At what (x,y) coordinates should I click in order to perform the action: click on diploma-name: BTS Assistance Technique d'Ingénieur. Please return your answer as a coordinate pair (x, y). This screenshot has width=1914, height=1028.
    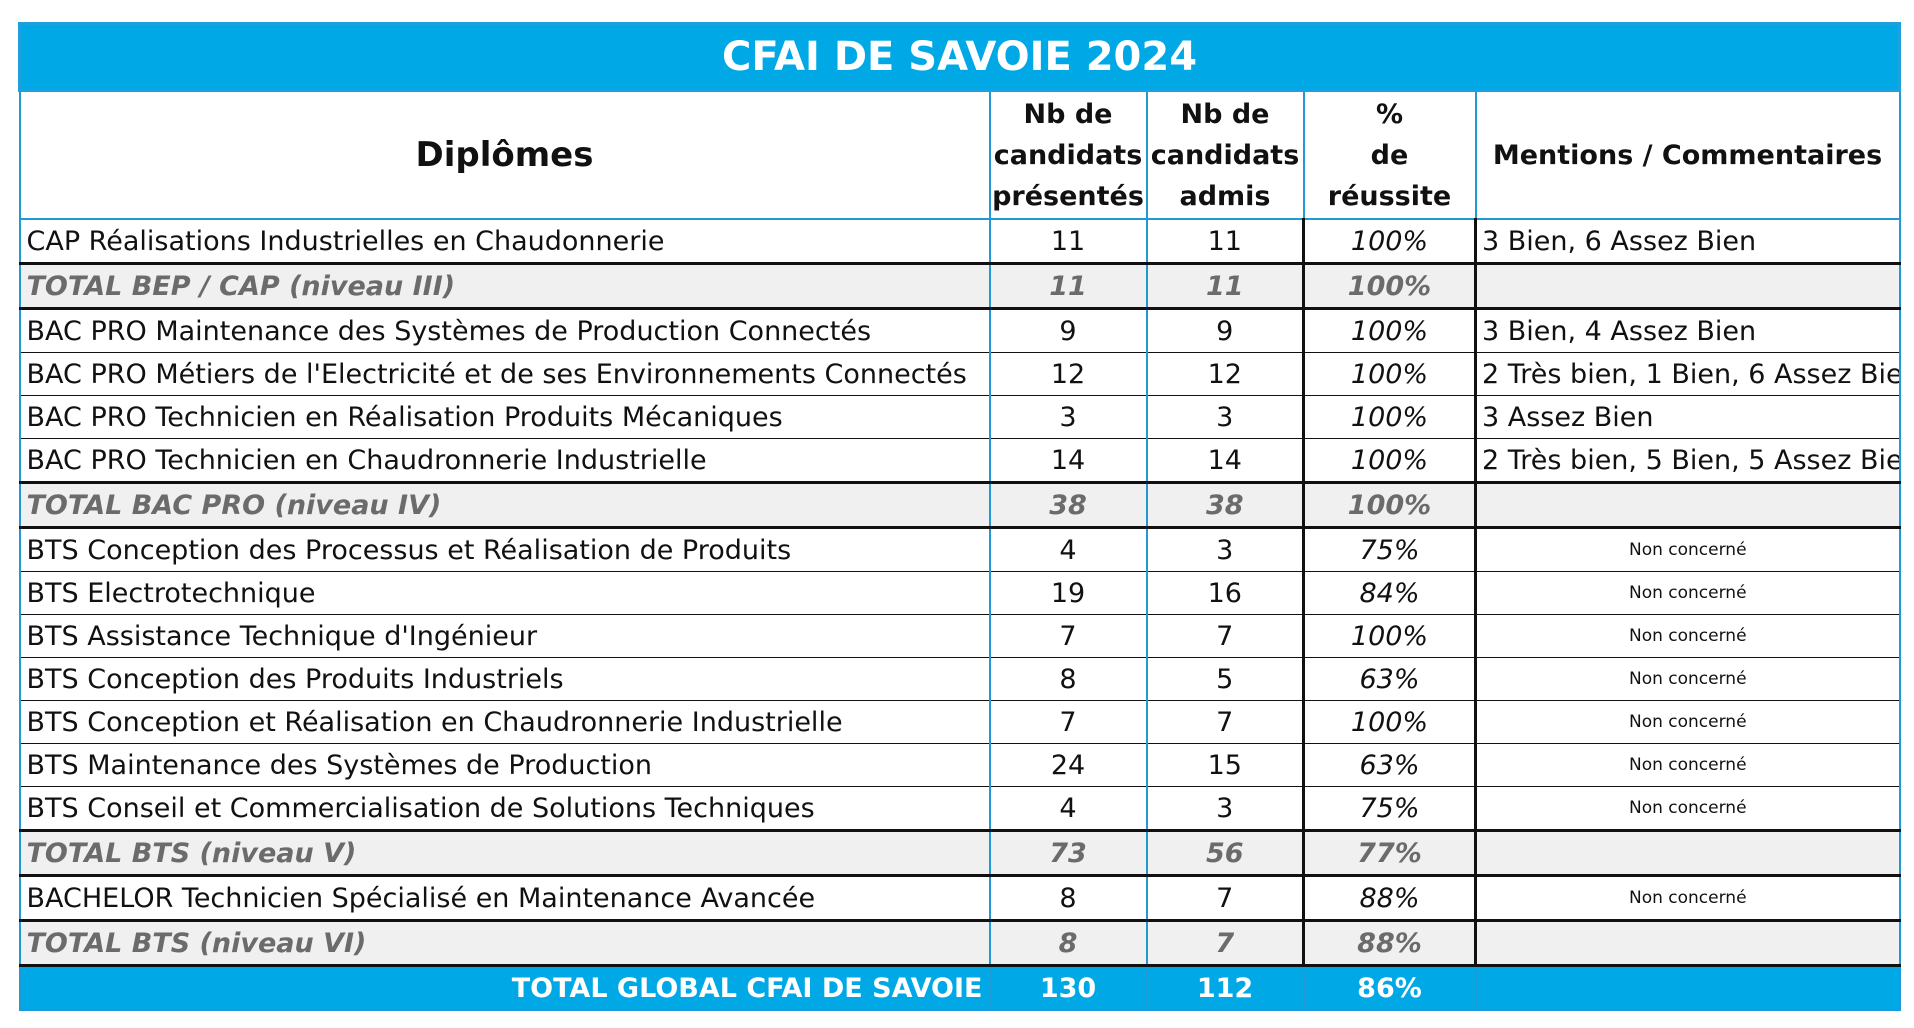
    Looking at the image, I should click on (504, 636).